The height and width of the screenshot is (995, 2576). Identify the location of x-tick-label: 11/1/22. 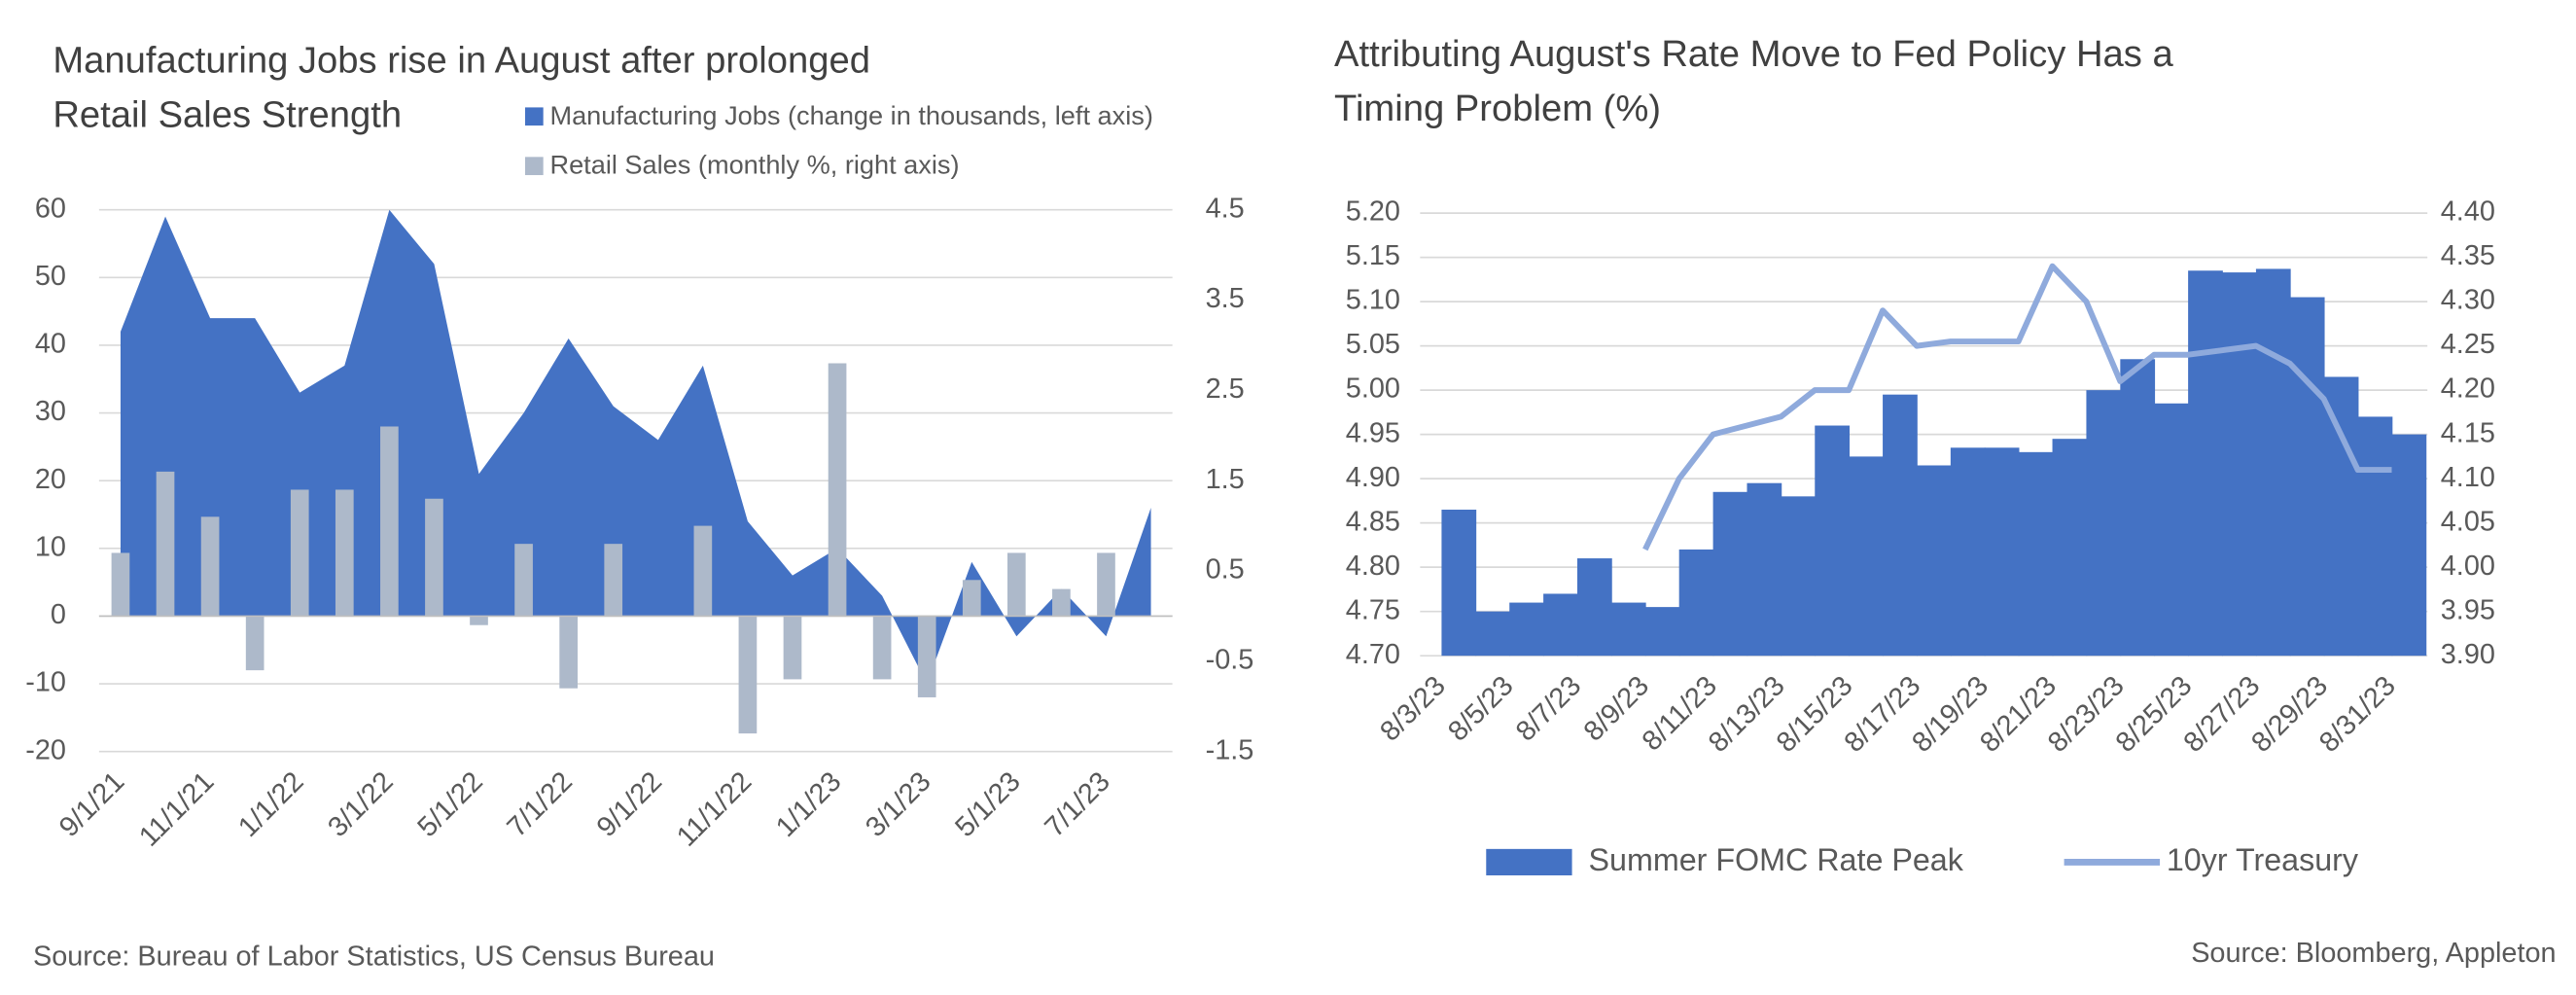
(714, 809).